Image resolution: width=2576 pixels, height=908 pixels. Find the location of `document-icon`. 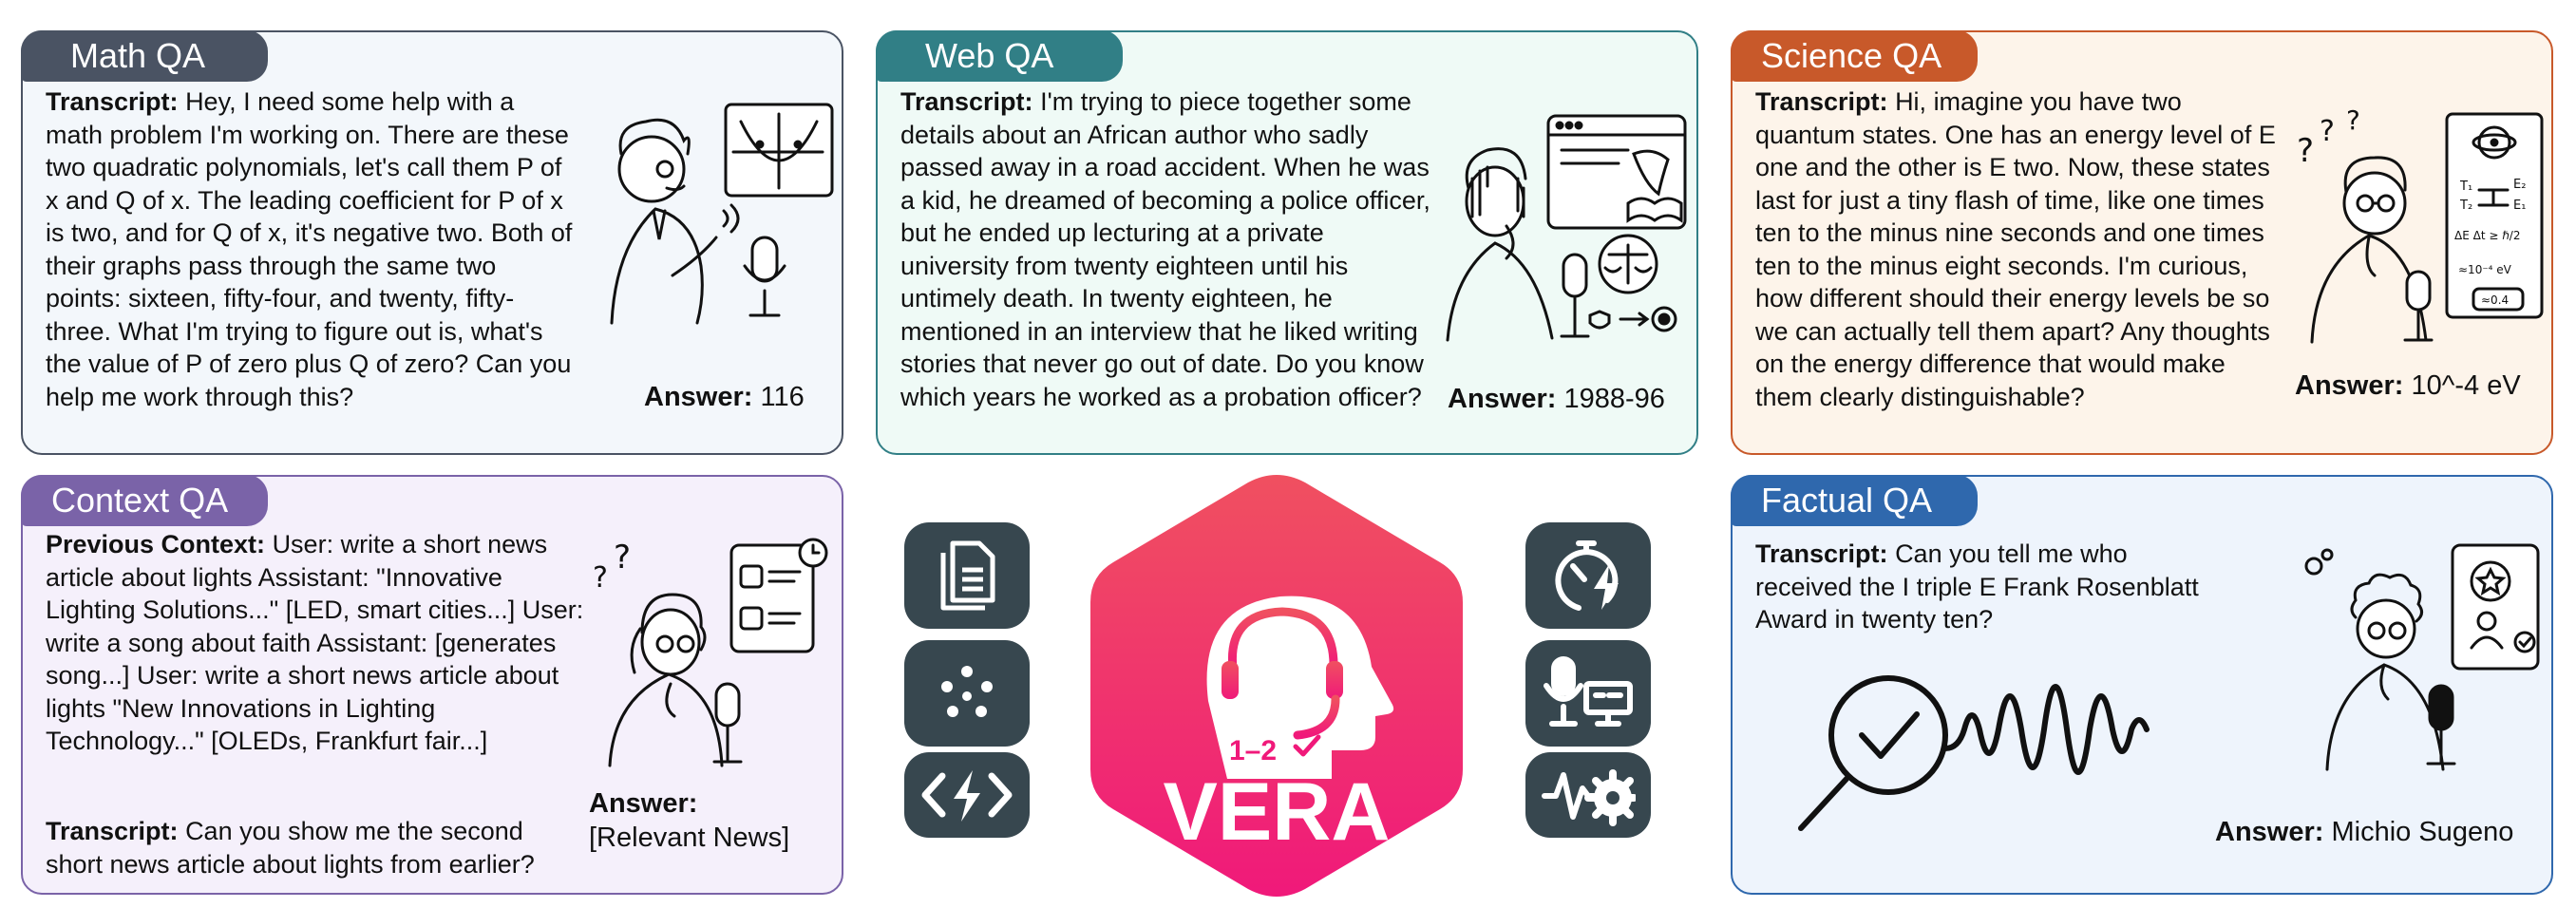

document-icon is located at coordinates (967, 575).